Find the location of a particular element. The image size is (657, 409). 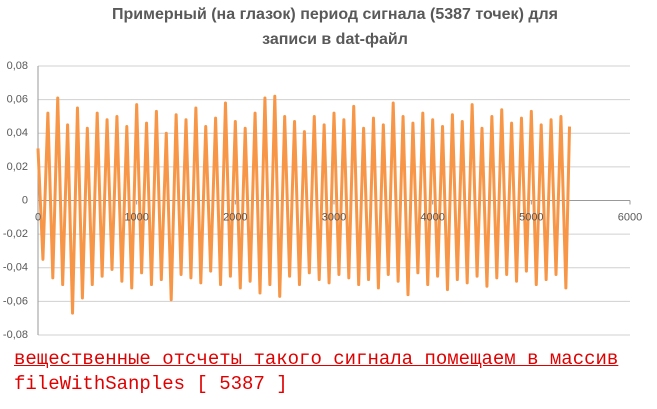

x-tick-label: 5000 is located at coordinates (531, 217).